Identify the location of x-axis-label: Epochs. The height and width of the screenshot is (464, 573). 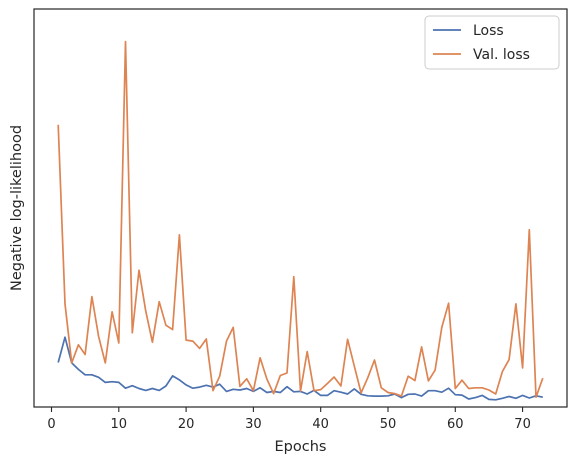
(301, 447).